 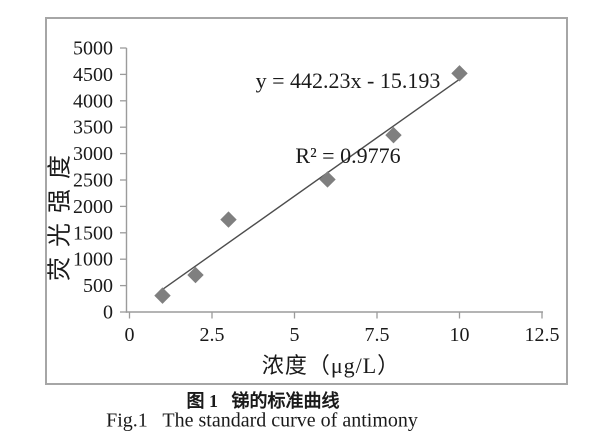 I want to click on x-tick-label: 0, so click(x=130, y=335).